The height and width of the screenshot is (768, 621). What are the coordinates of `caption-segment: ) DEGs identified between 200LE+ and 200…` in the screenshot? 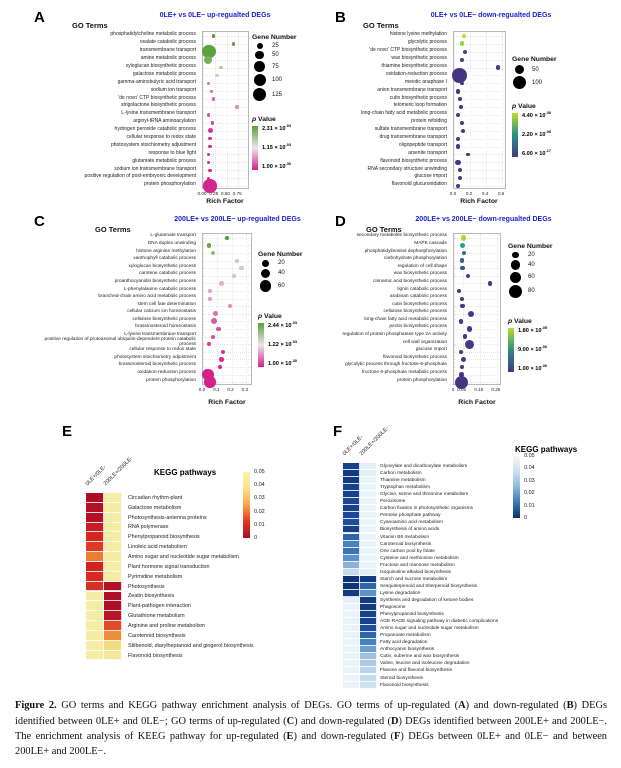 It's located at (311, 728).